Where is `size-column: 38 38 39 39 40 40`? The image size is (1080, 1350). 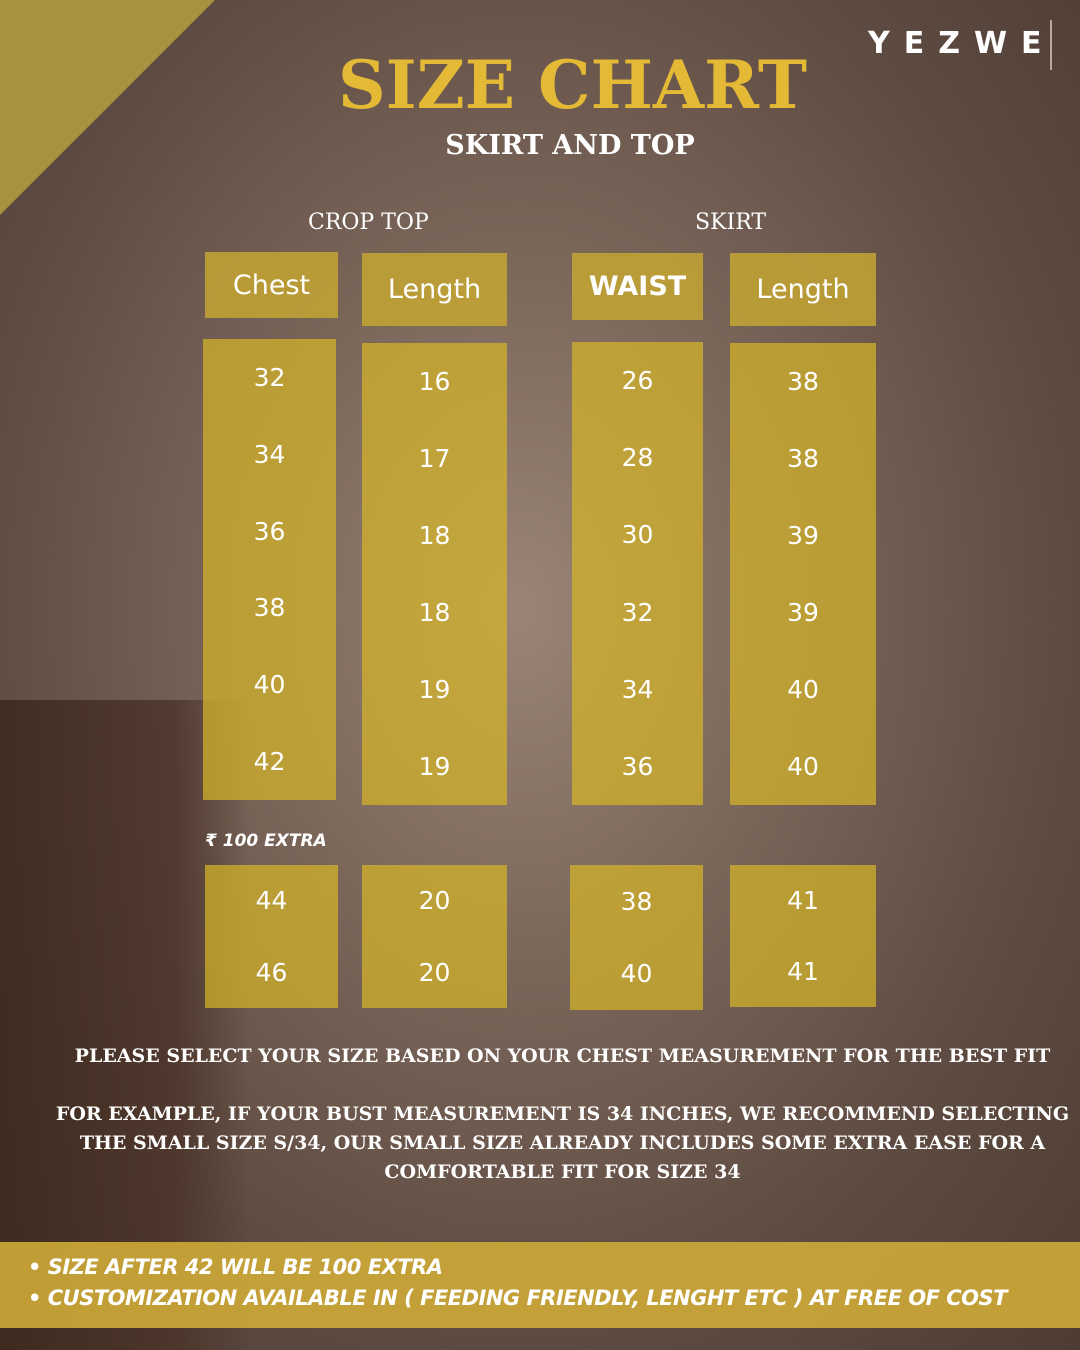 size-column: 38 38 39 39 40 40 is located at coordinates (803, 574).